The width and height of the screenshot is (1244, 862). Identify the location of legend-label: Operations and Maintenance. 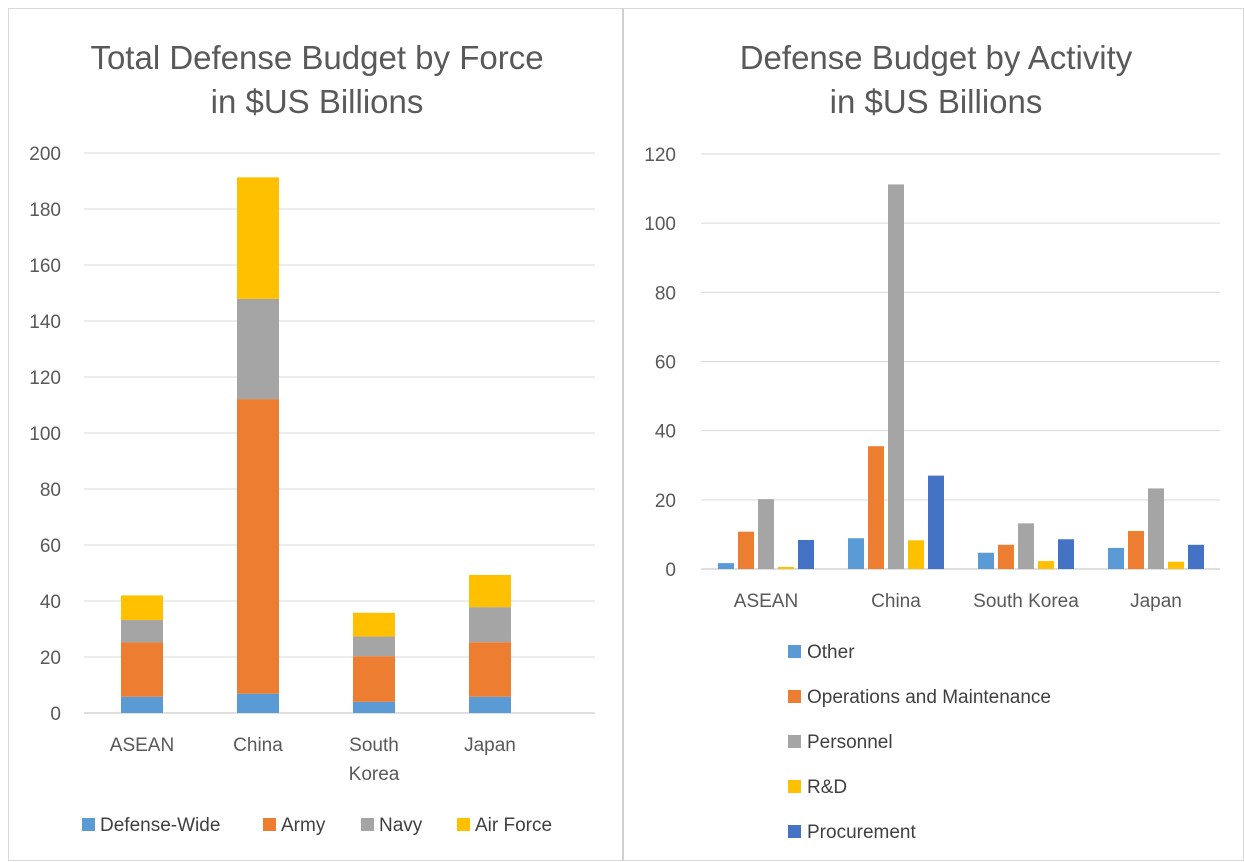
(929, 697).